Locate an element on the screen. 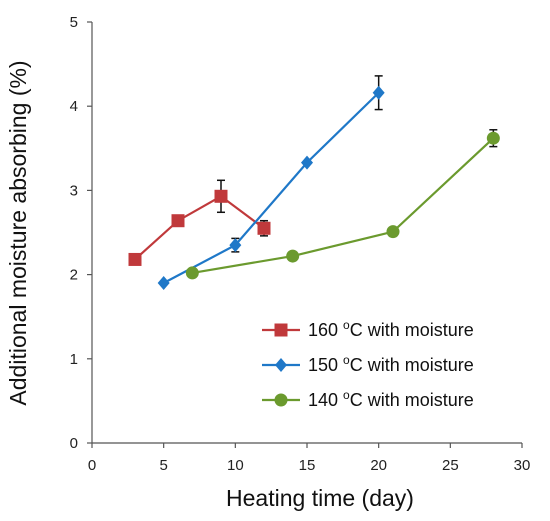  x-ticks: 0 5 10 15 20 25 30 is located at coordinates (309, 458).